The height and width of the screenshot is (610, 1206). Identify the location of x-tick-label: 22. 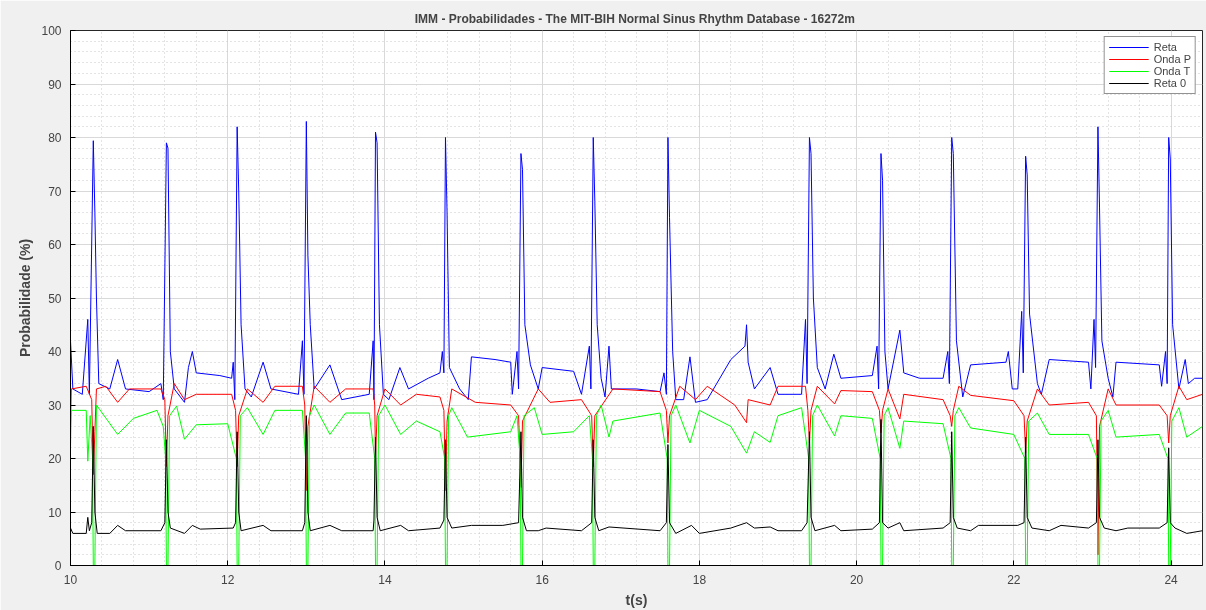
(1014, 579).